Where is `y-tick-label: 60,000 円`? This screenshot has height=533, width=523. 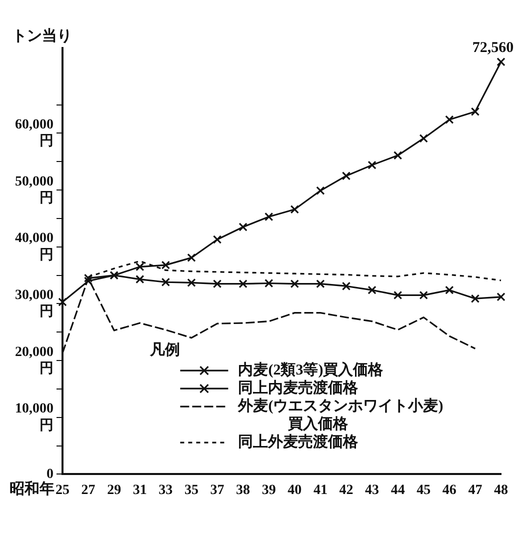 y-tick-label: 60,000 円 is located at coordinates (34, 133).